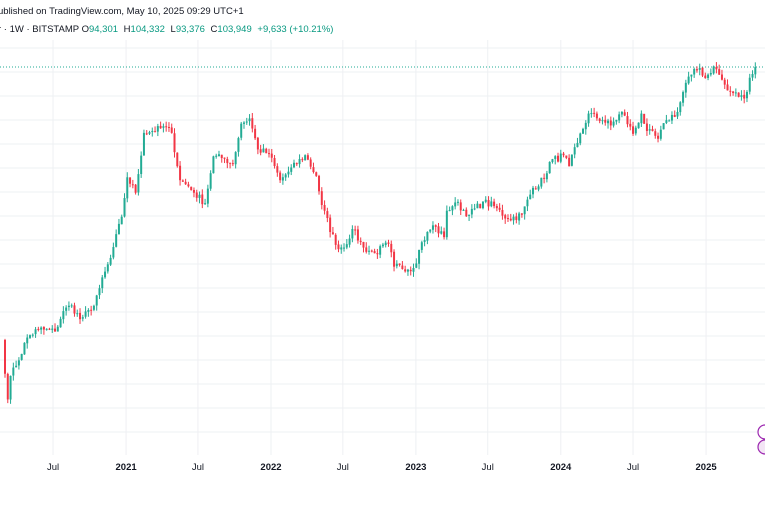  What do you see at coordinates (561, 467) in the screenshot?
I see `x-tick-label: 2024` at bounding box center [561, 467].